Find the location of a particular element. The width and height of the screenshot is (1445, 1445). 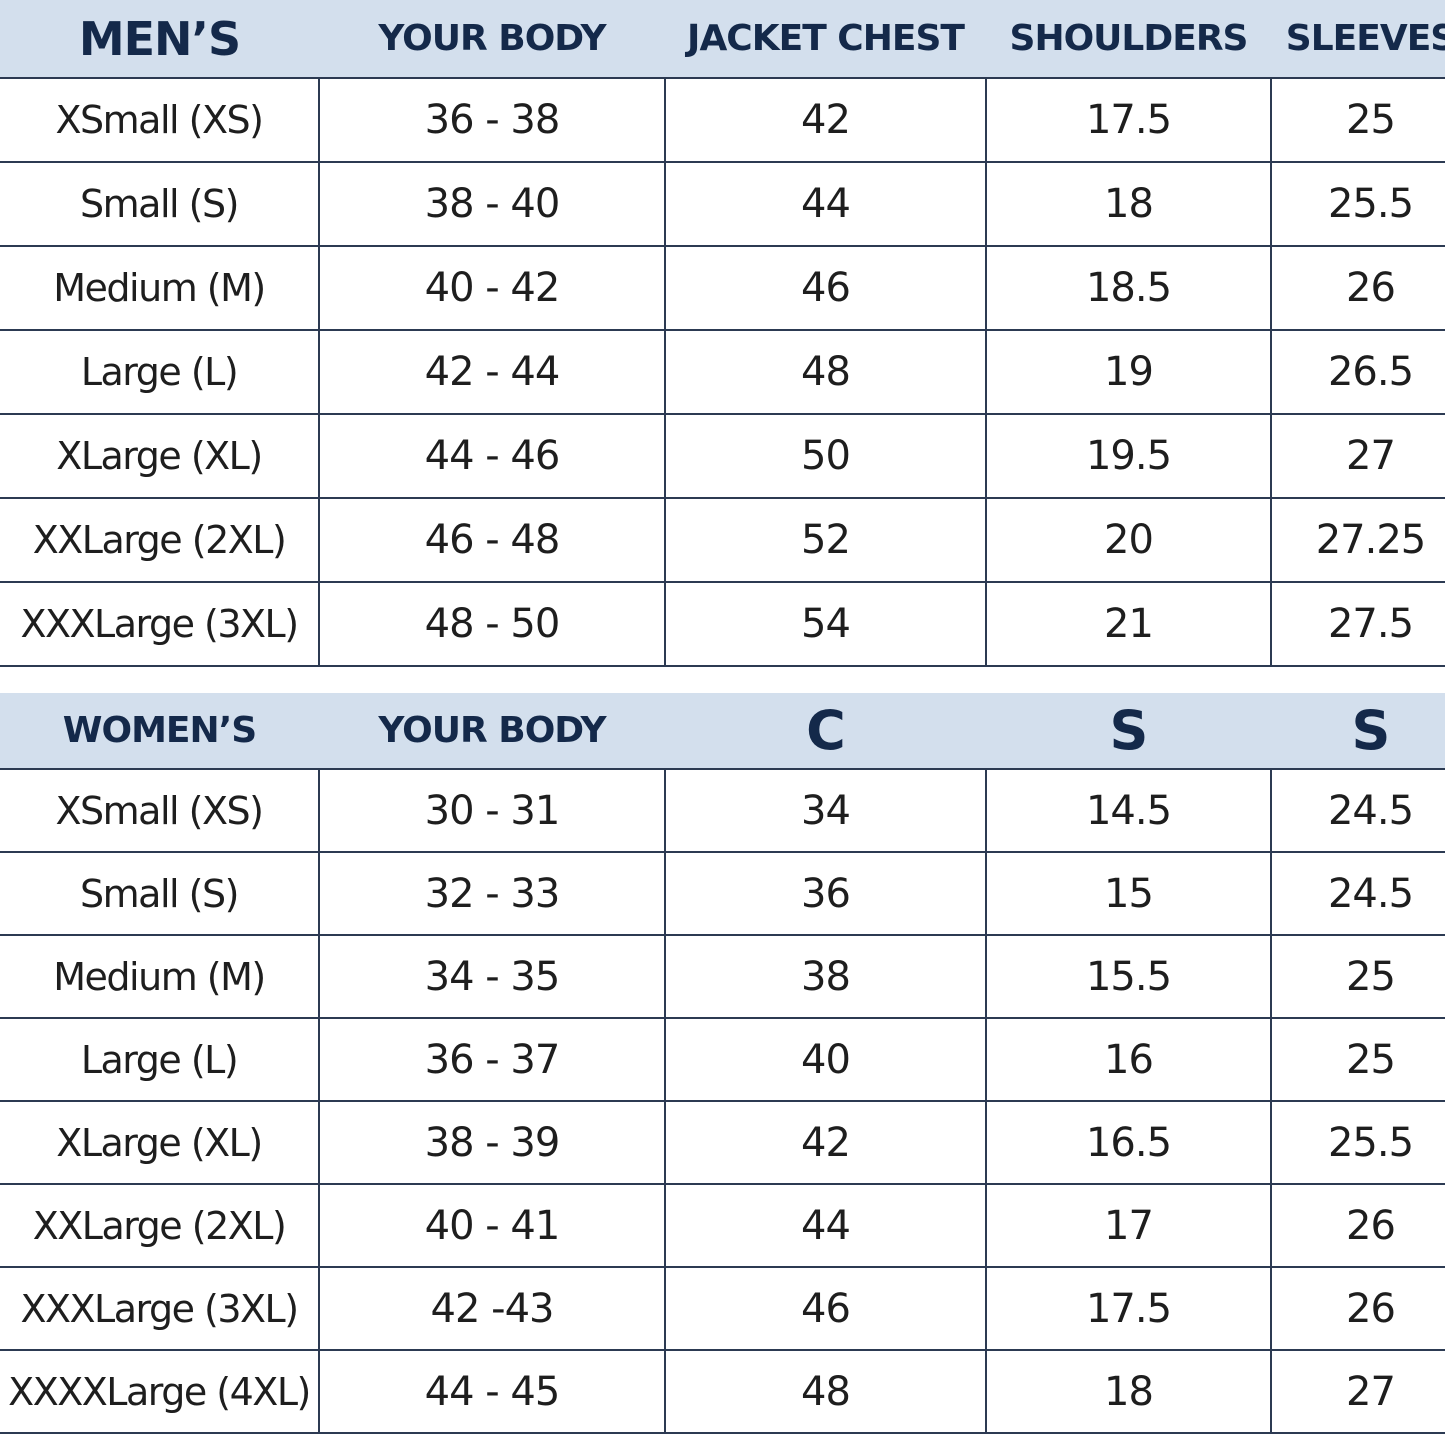

measurement: 27.25 is located at coordinates (1357, 540).